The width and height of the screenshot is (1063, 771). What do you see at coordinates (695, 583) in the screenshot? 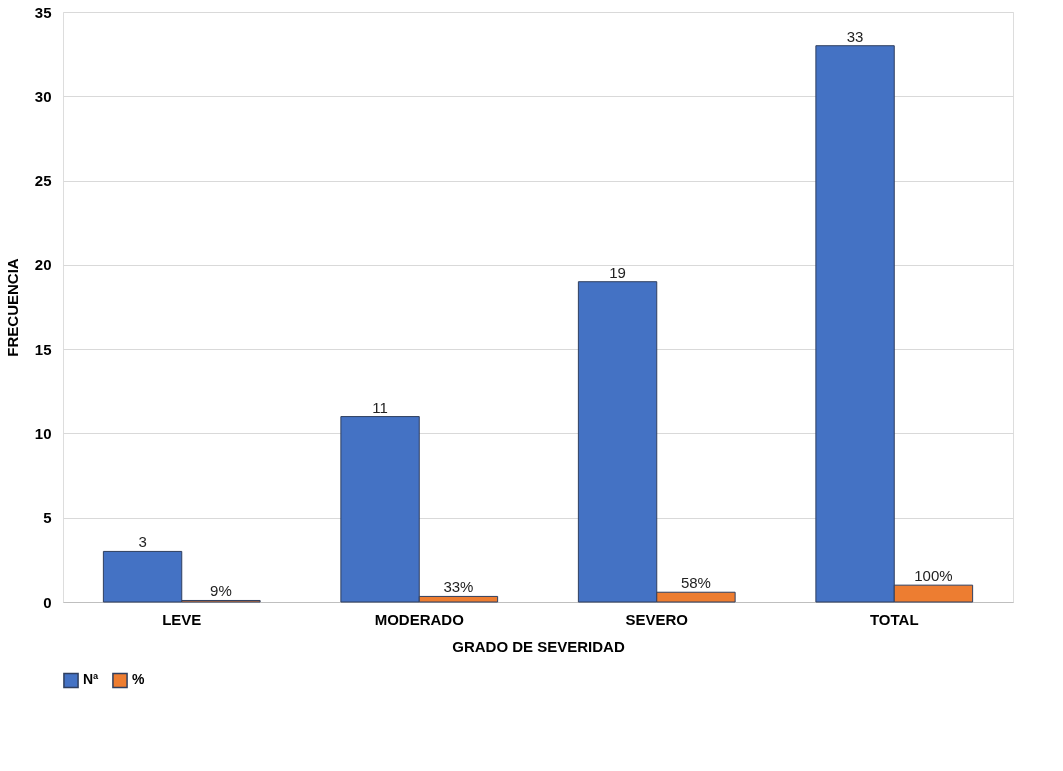
I see `data-label: 58%` at bounding box center [695, 583].